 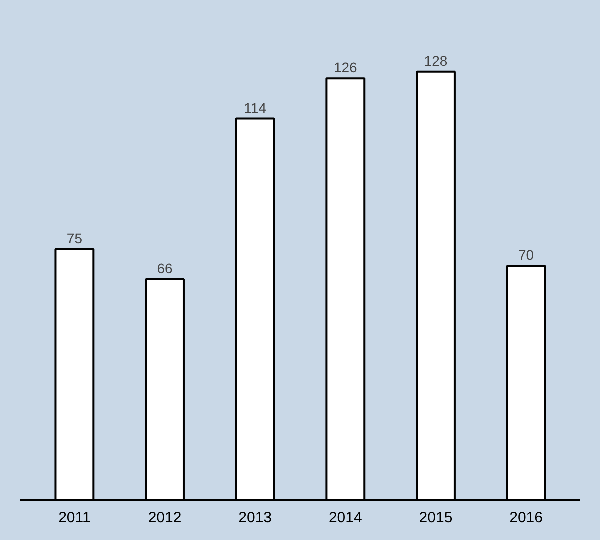 I want to click on data-label: 126, so click(x=346, y=68).